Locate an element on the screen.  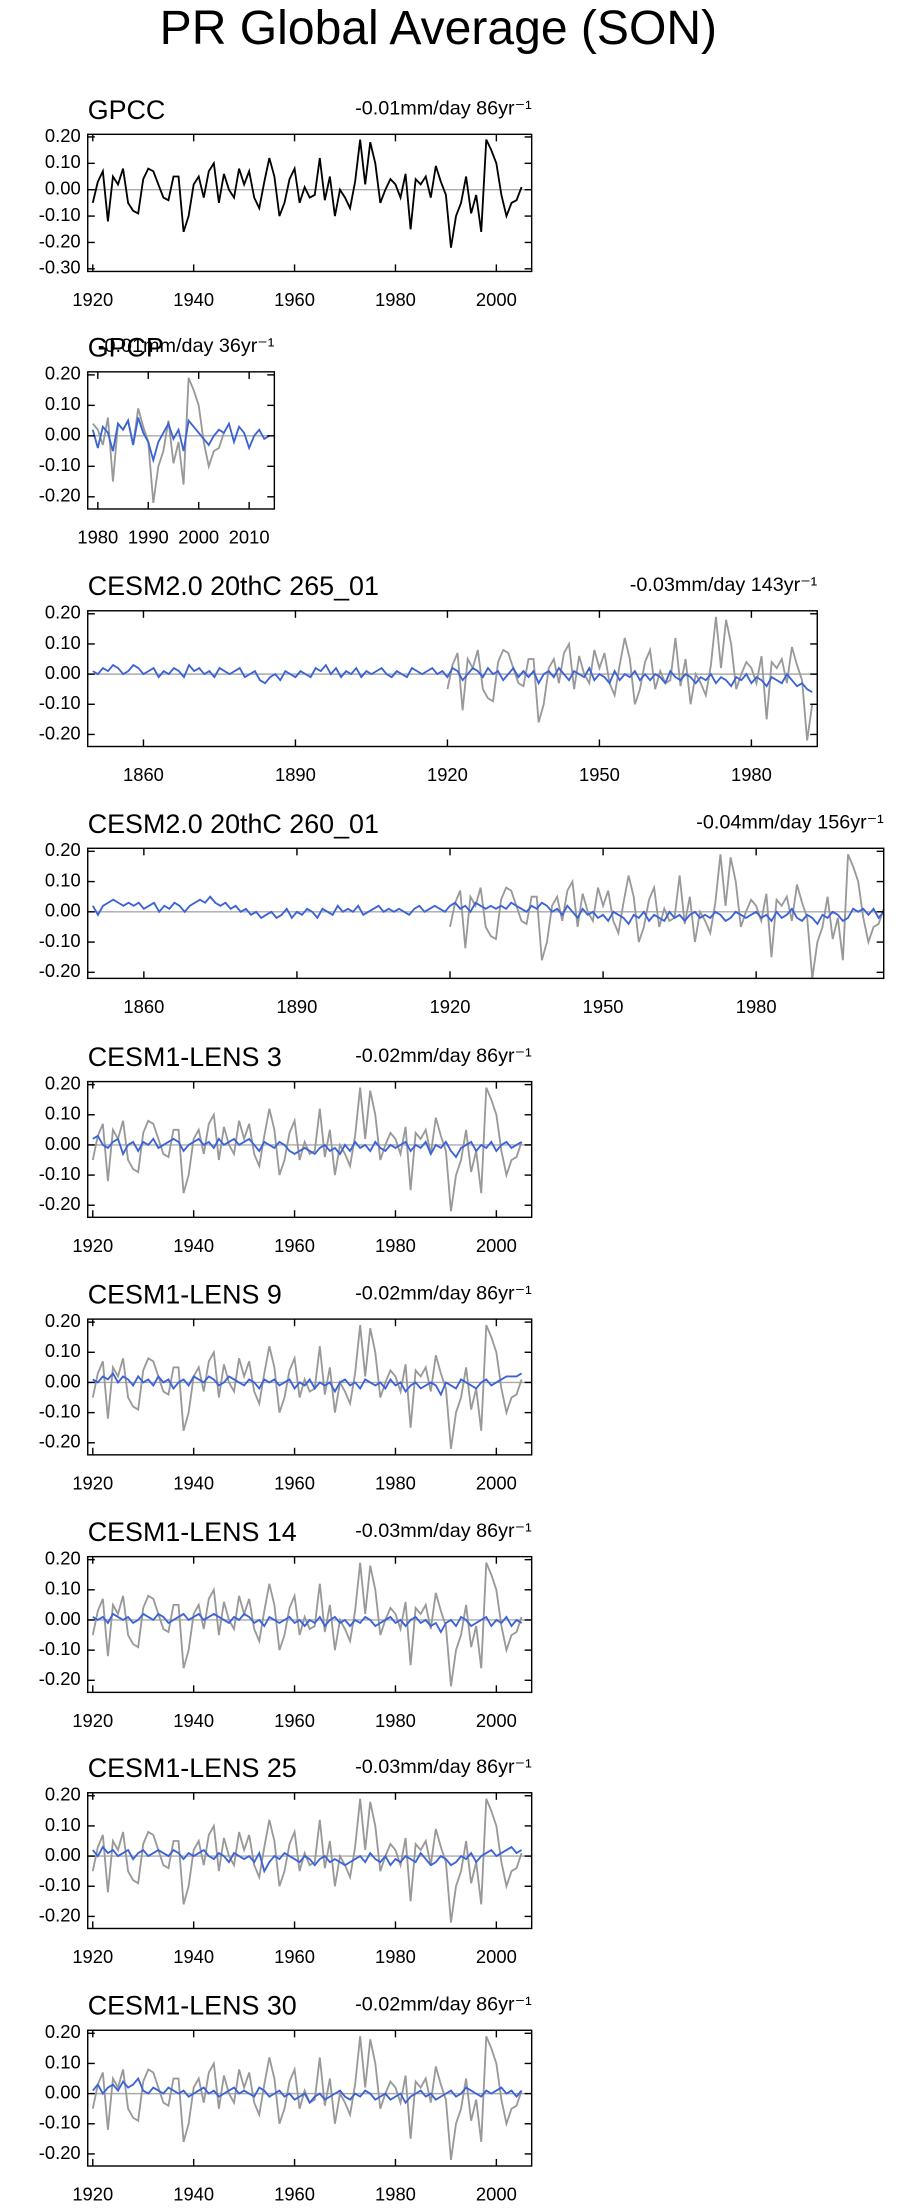
x-tick-label: 2010 is located at coordinates (249, 537).